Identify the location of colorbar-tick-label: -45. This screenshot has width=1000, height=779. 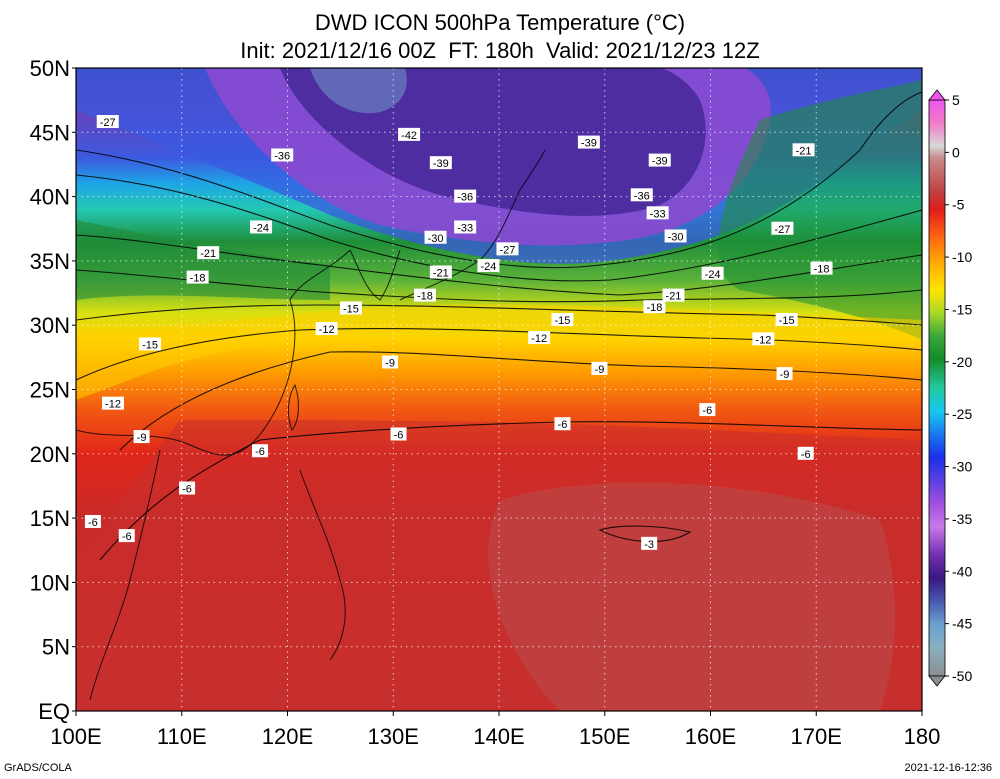
(962, 624).